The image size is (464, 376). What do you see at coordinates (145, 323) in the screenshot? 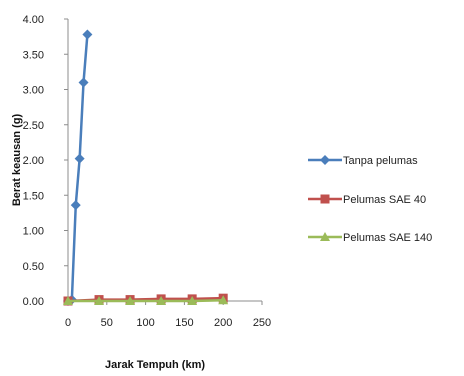
I see `x-tick-label: 100` at bounding box center [145, 323].